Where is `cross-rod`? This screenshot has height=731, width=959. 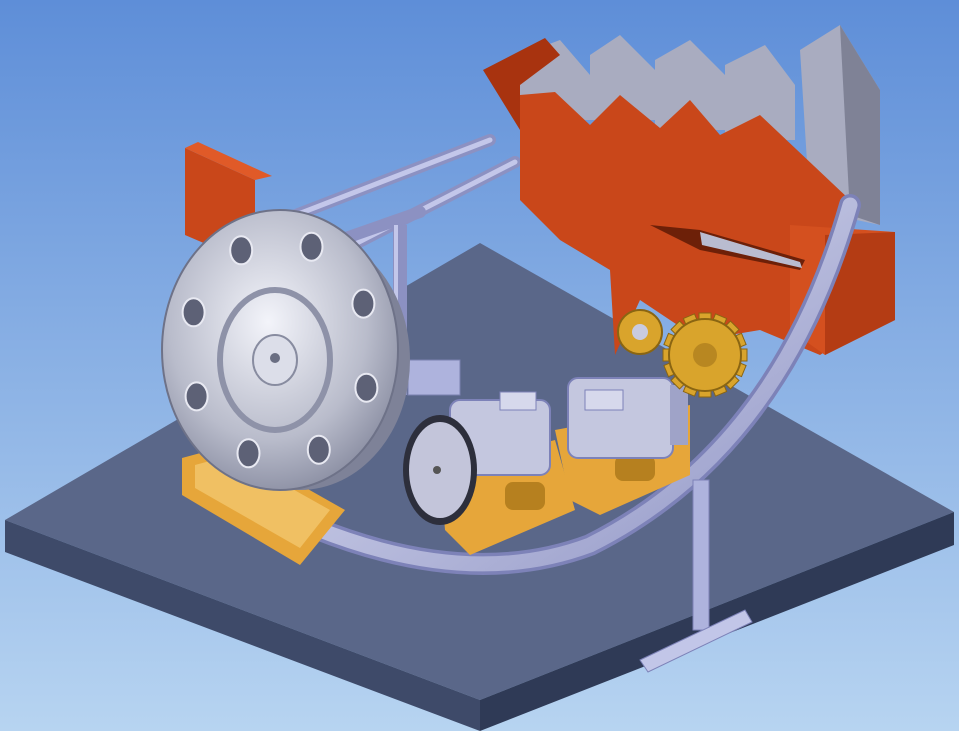 cross-rod is located at coordinates (380, 226).